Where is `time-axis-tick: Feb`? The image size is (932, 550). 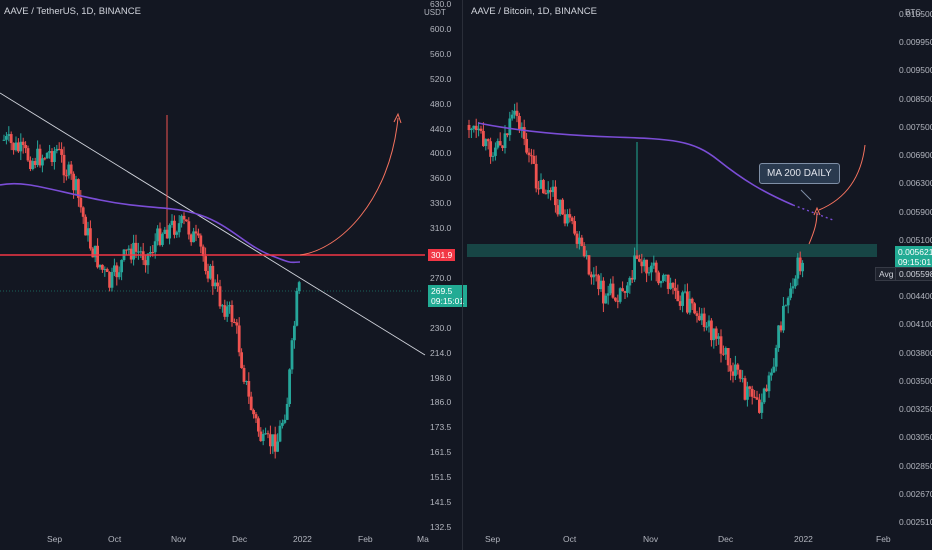
time-axis-tick: Feb is located at coordinates (365, 539).